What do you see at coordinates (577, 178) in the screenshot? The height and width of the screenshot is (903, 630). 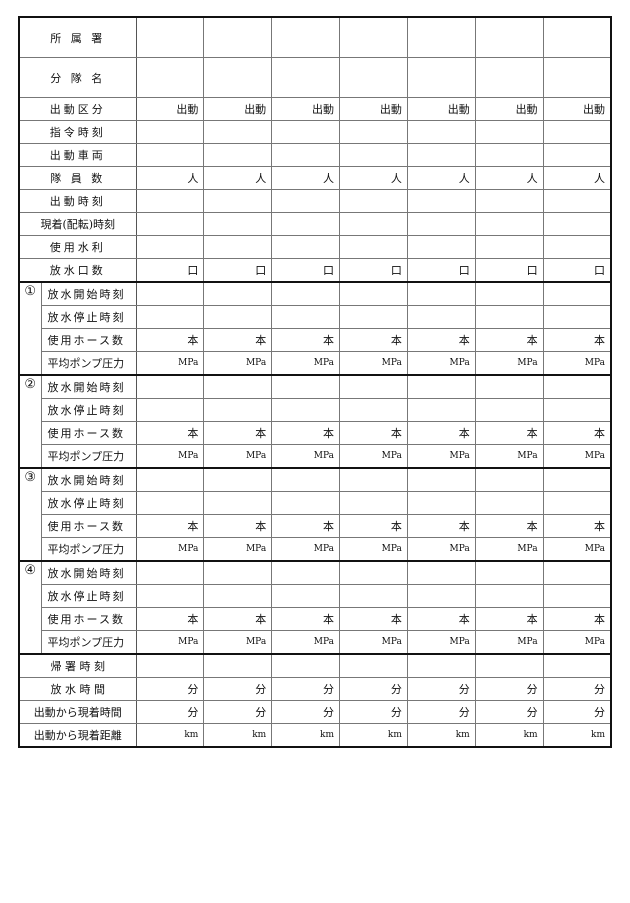 I see `value-cell: 人` at bounding box center [577, 178].